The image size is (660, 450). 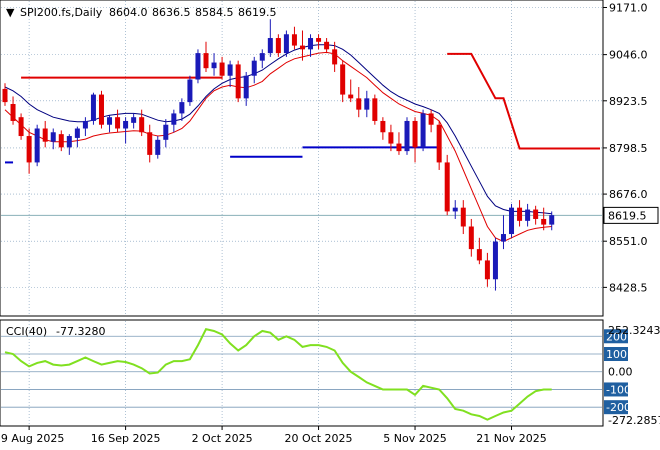 What do you see at coordinates (523, 101) in the screenshot?
I see `stepped-resistance-line` at bounding box center [523, 101].